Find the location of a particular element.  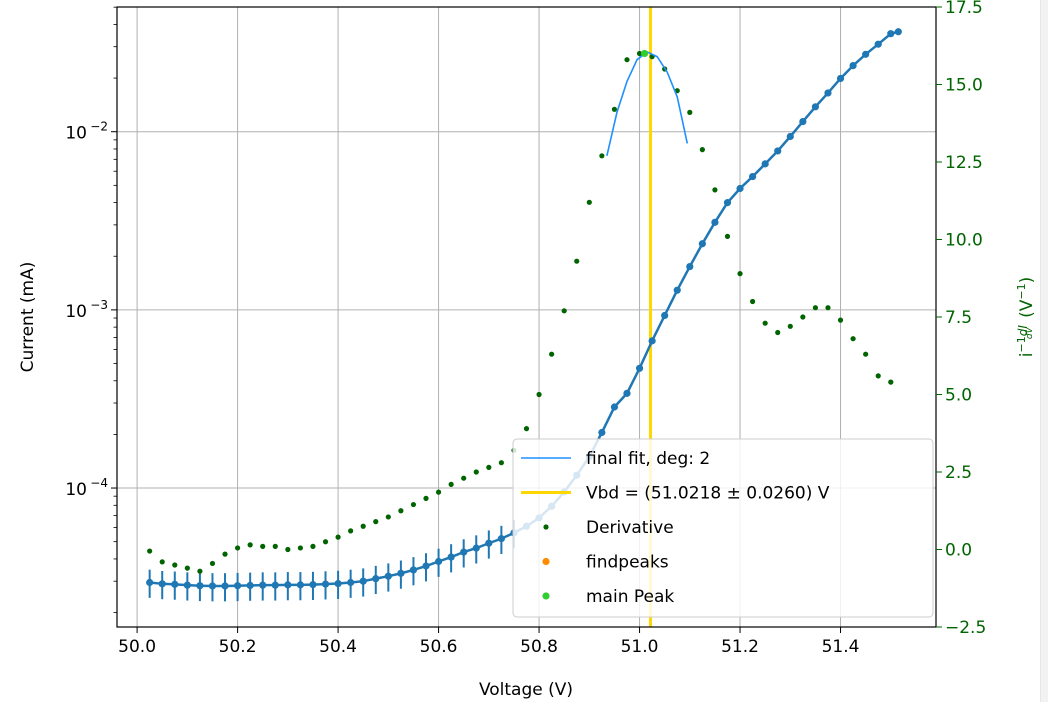

y-left-tick-exponent: −4 is located at coordinates (99, 483).